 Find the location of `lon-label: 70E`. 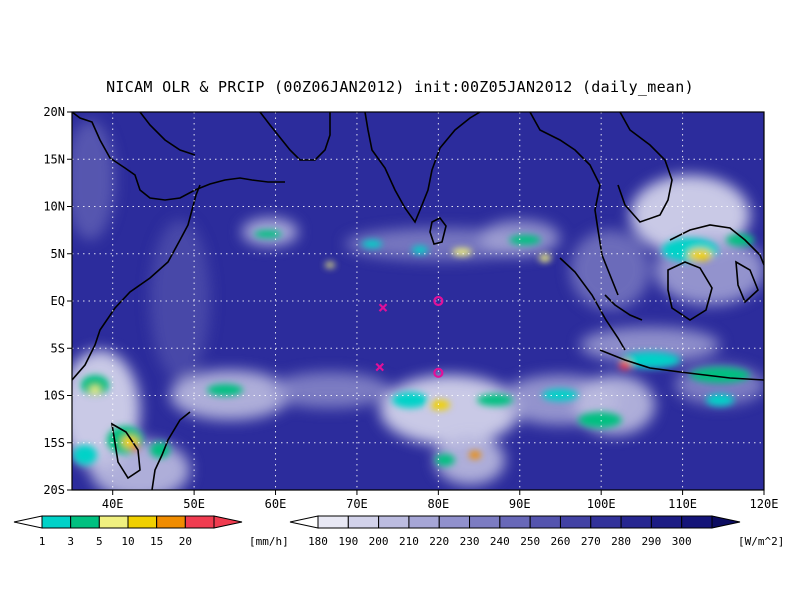

lon-label: 70E is located at coordinates (357, 504).